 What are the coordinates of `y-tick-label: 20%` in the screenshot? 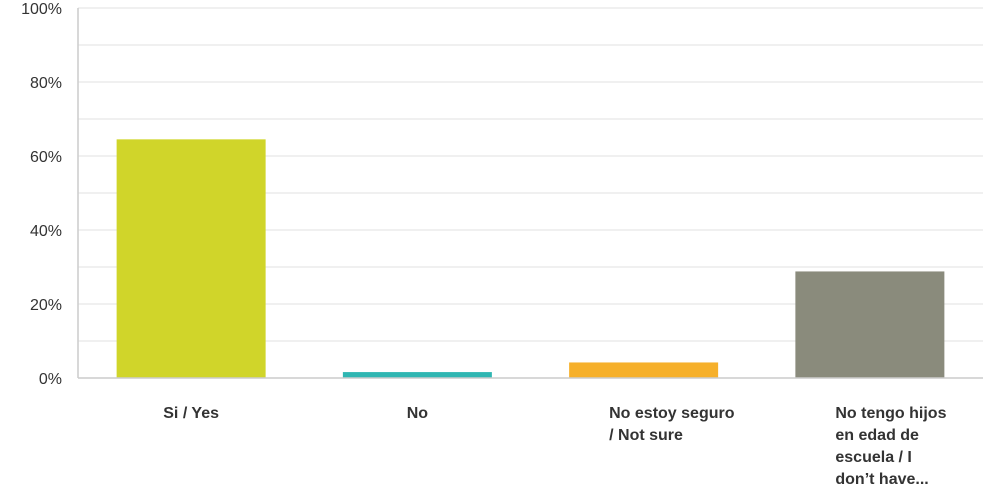 It's located at (46, 305).